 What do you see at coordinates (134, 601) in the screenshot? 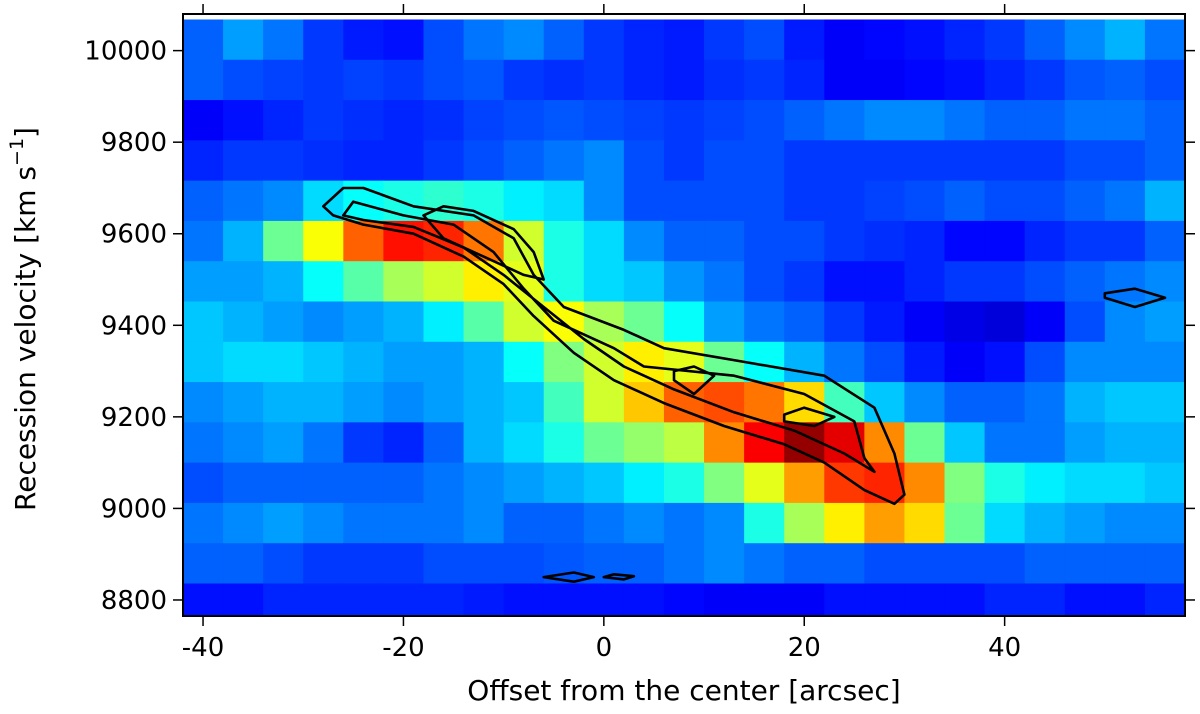
I see `y-tick-label: 8800` at bounding box center [134, 601].